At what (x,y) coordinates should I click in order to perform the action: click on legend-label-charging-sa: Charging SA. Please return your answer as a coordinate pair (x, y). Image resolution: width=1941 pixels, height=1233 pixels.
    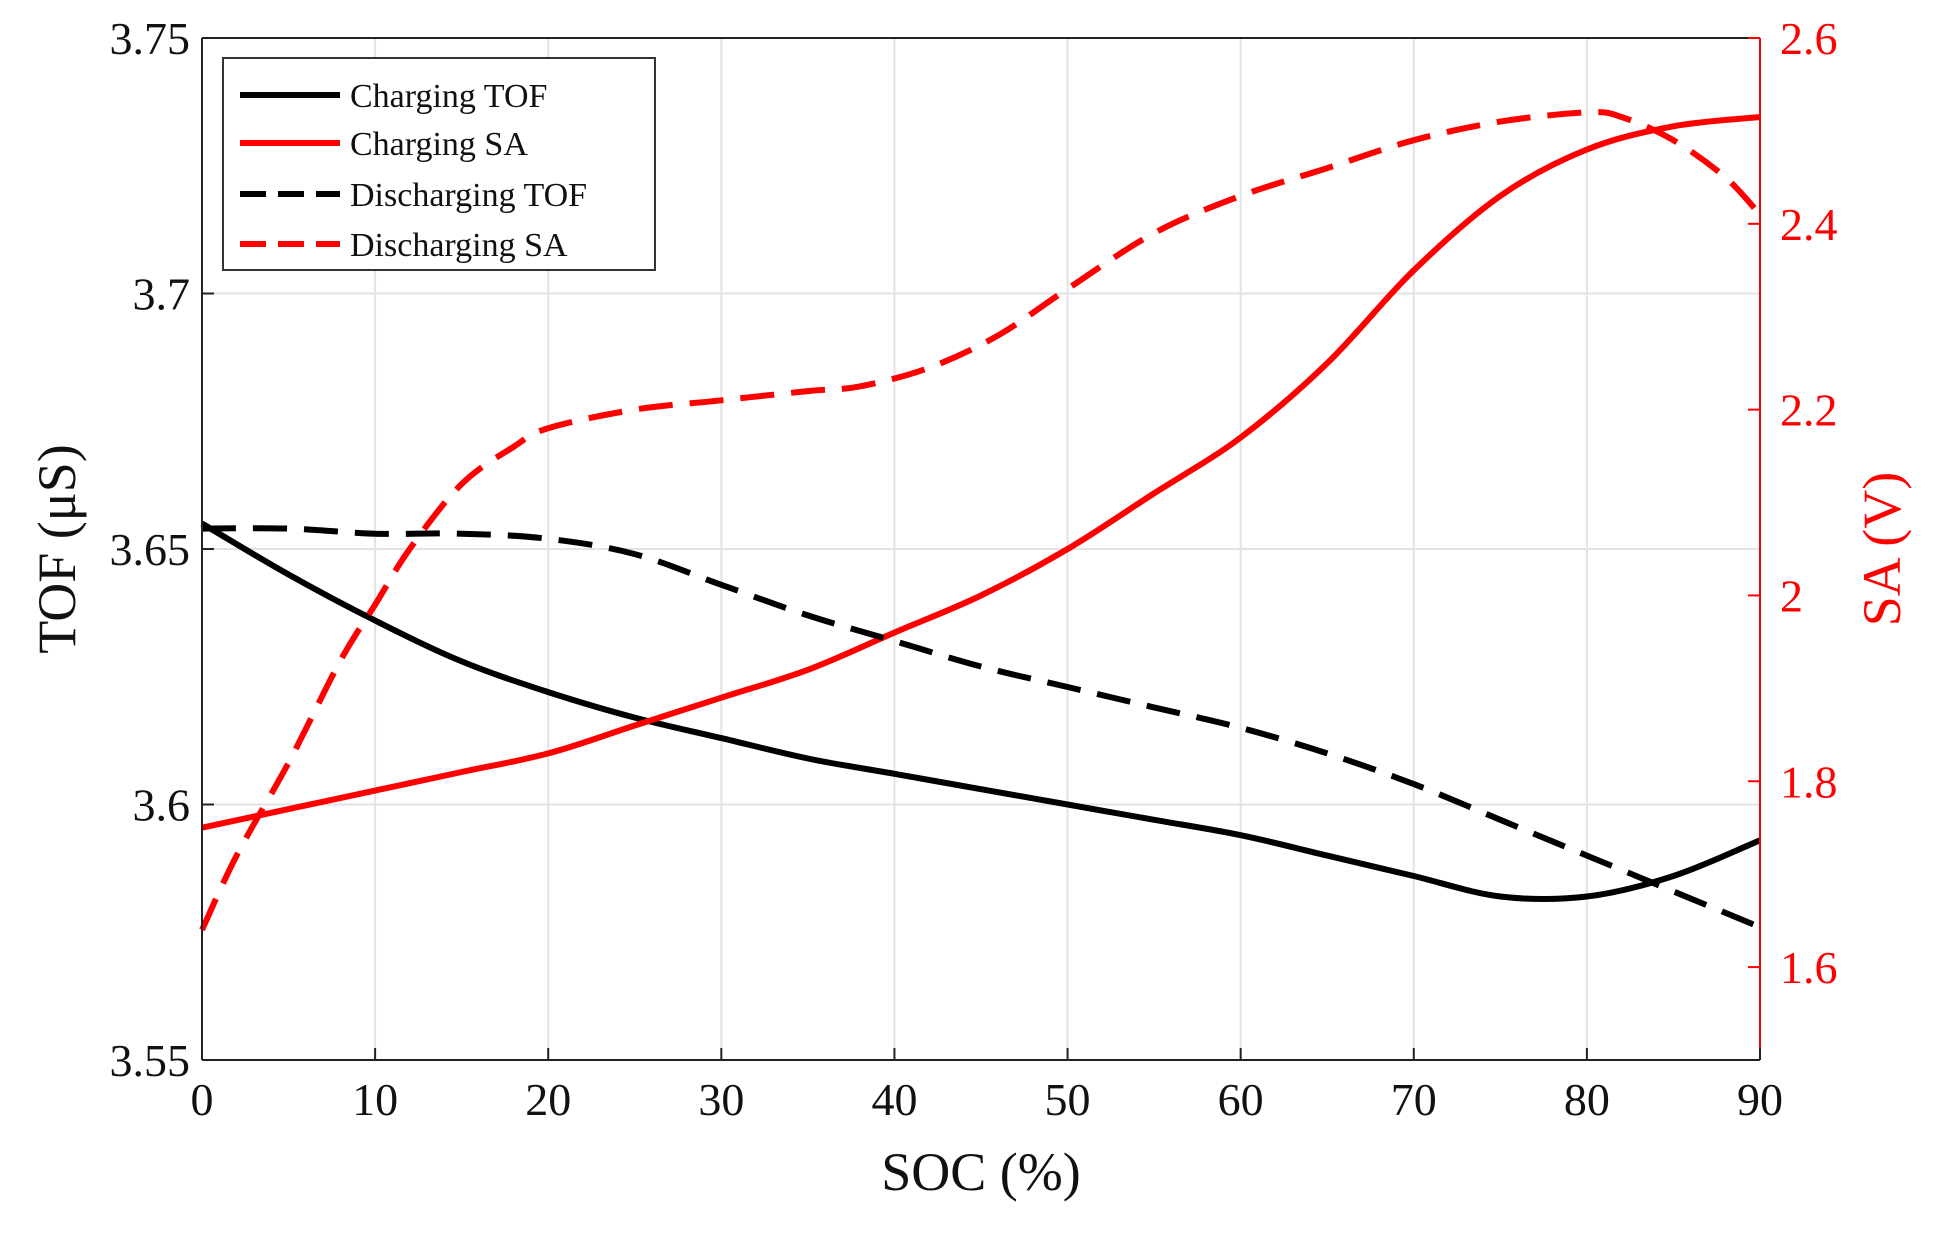
    Looking at the image, I should click on (439, 144).